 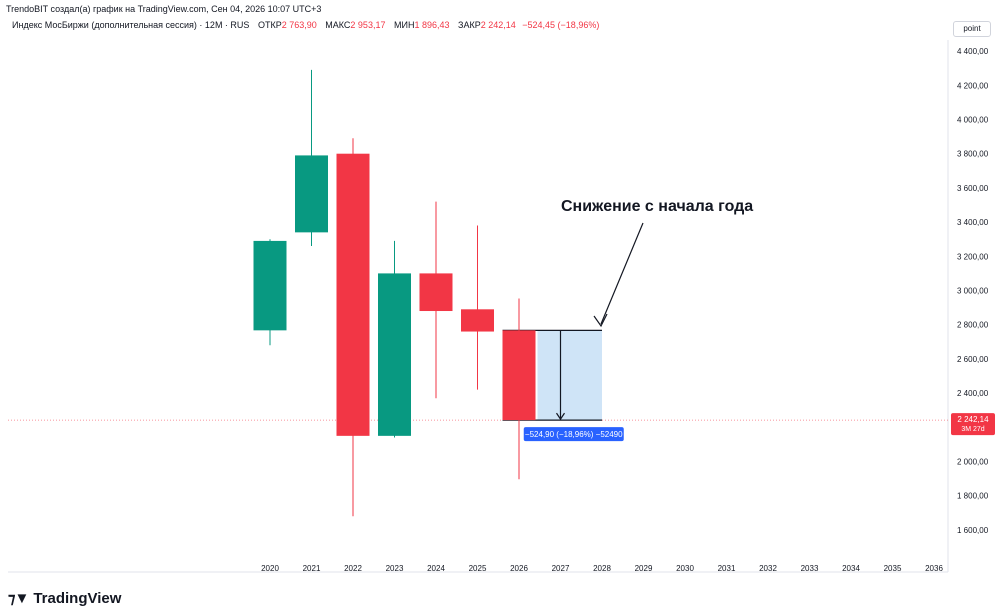 What do you see at coordinates (432, 25) in the screenshot?
I see `low-value: 1 896,43` at bounding box center [432, 25].